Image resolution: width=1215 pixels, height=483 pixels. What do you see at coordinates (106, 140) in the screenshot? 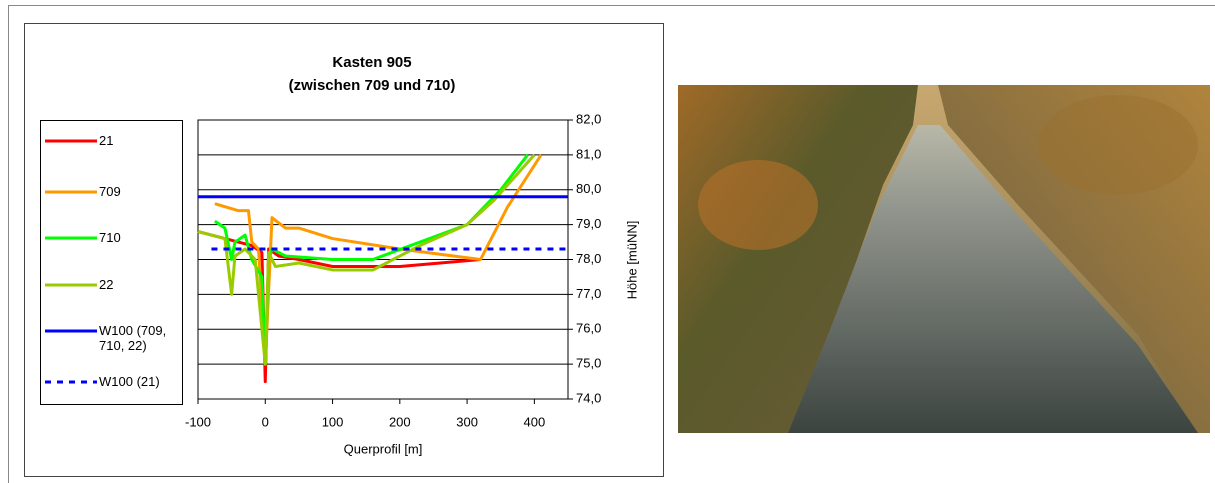
I see `legend-label: 21` at bounding box center [106, 140].